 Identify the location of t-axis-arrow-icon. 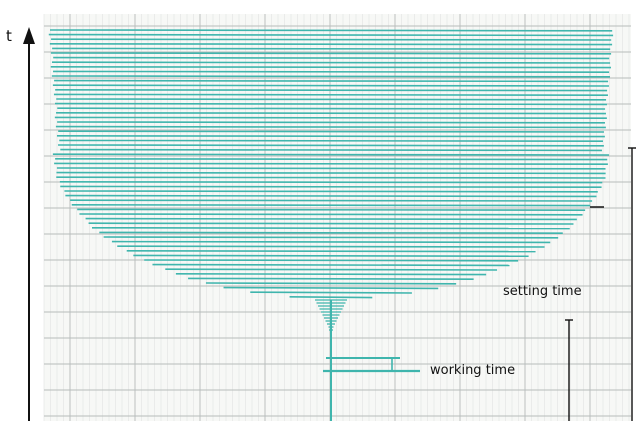
(29, 35).